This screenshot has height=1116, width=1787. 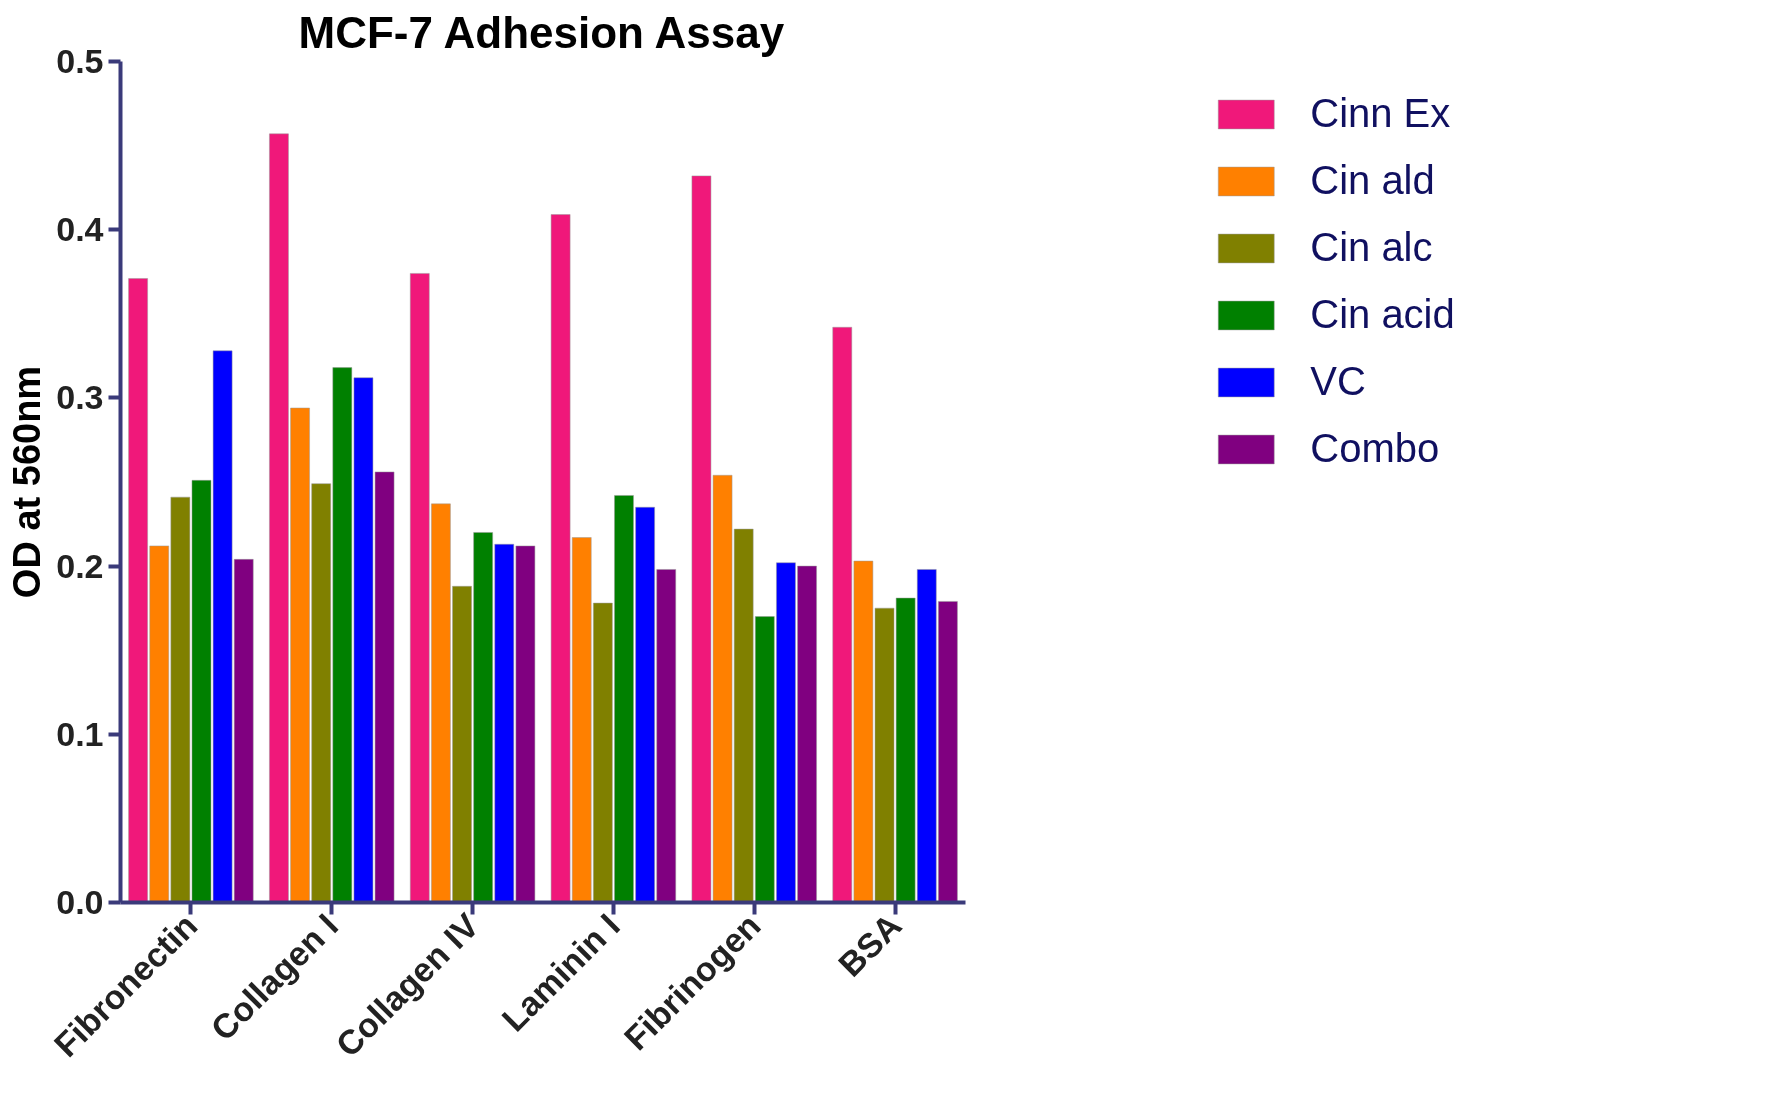 What do you see at coordinates (1382, 314) in the screenshot?
I see `legend-label: Cin acid` at bounding box center [1382, 314].